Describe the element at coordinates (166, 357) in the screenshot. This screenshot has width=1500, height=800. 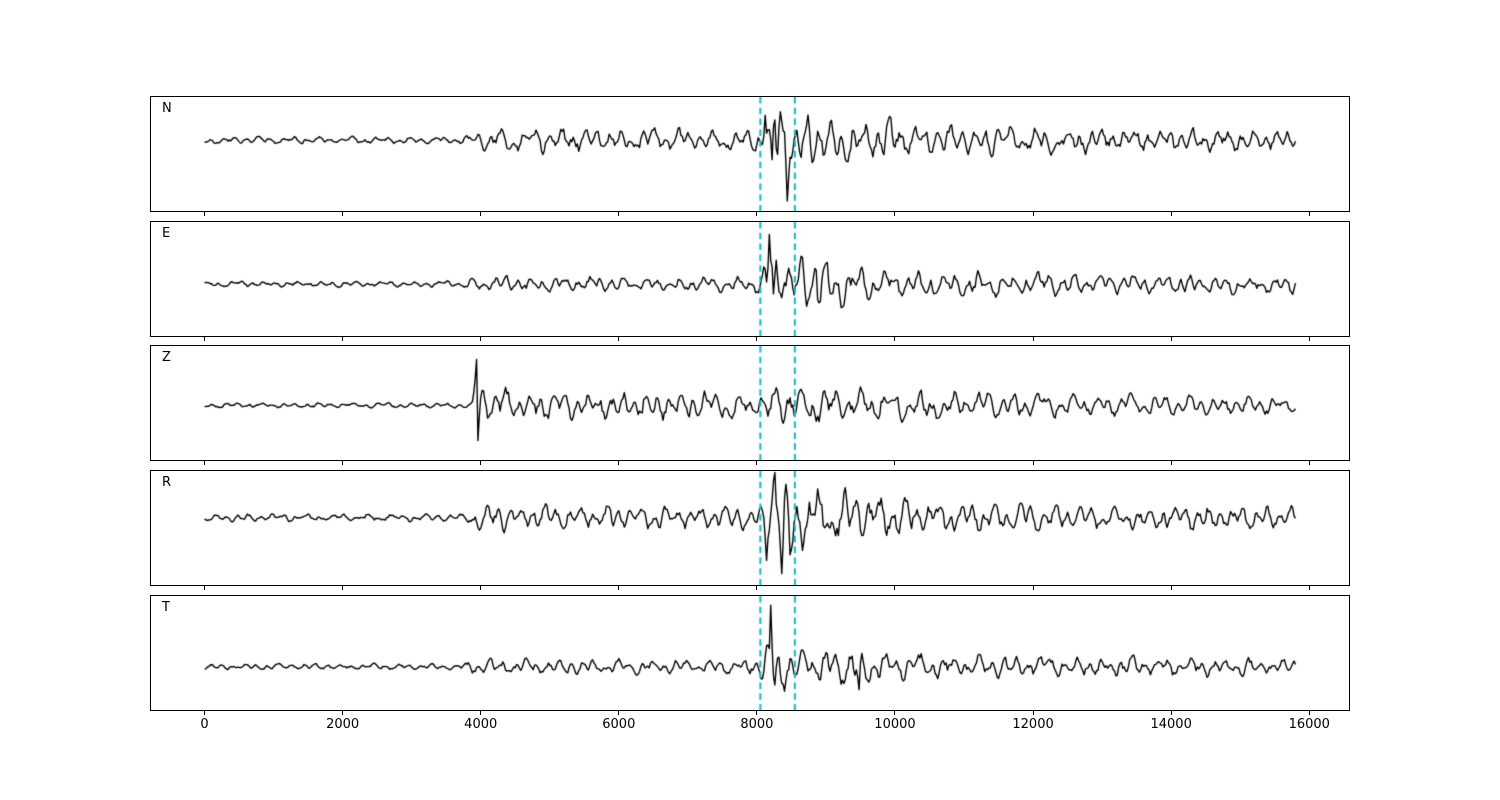
I see `panel-label-Z: Z` at that location.